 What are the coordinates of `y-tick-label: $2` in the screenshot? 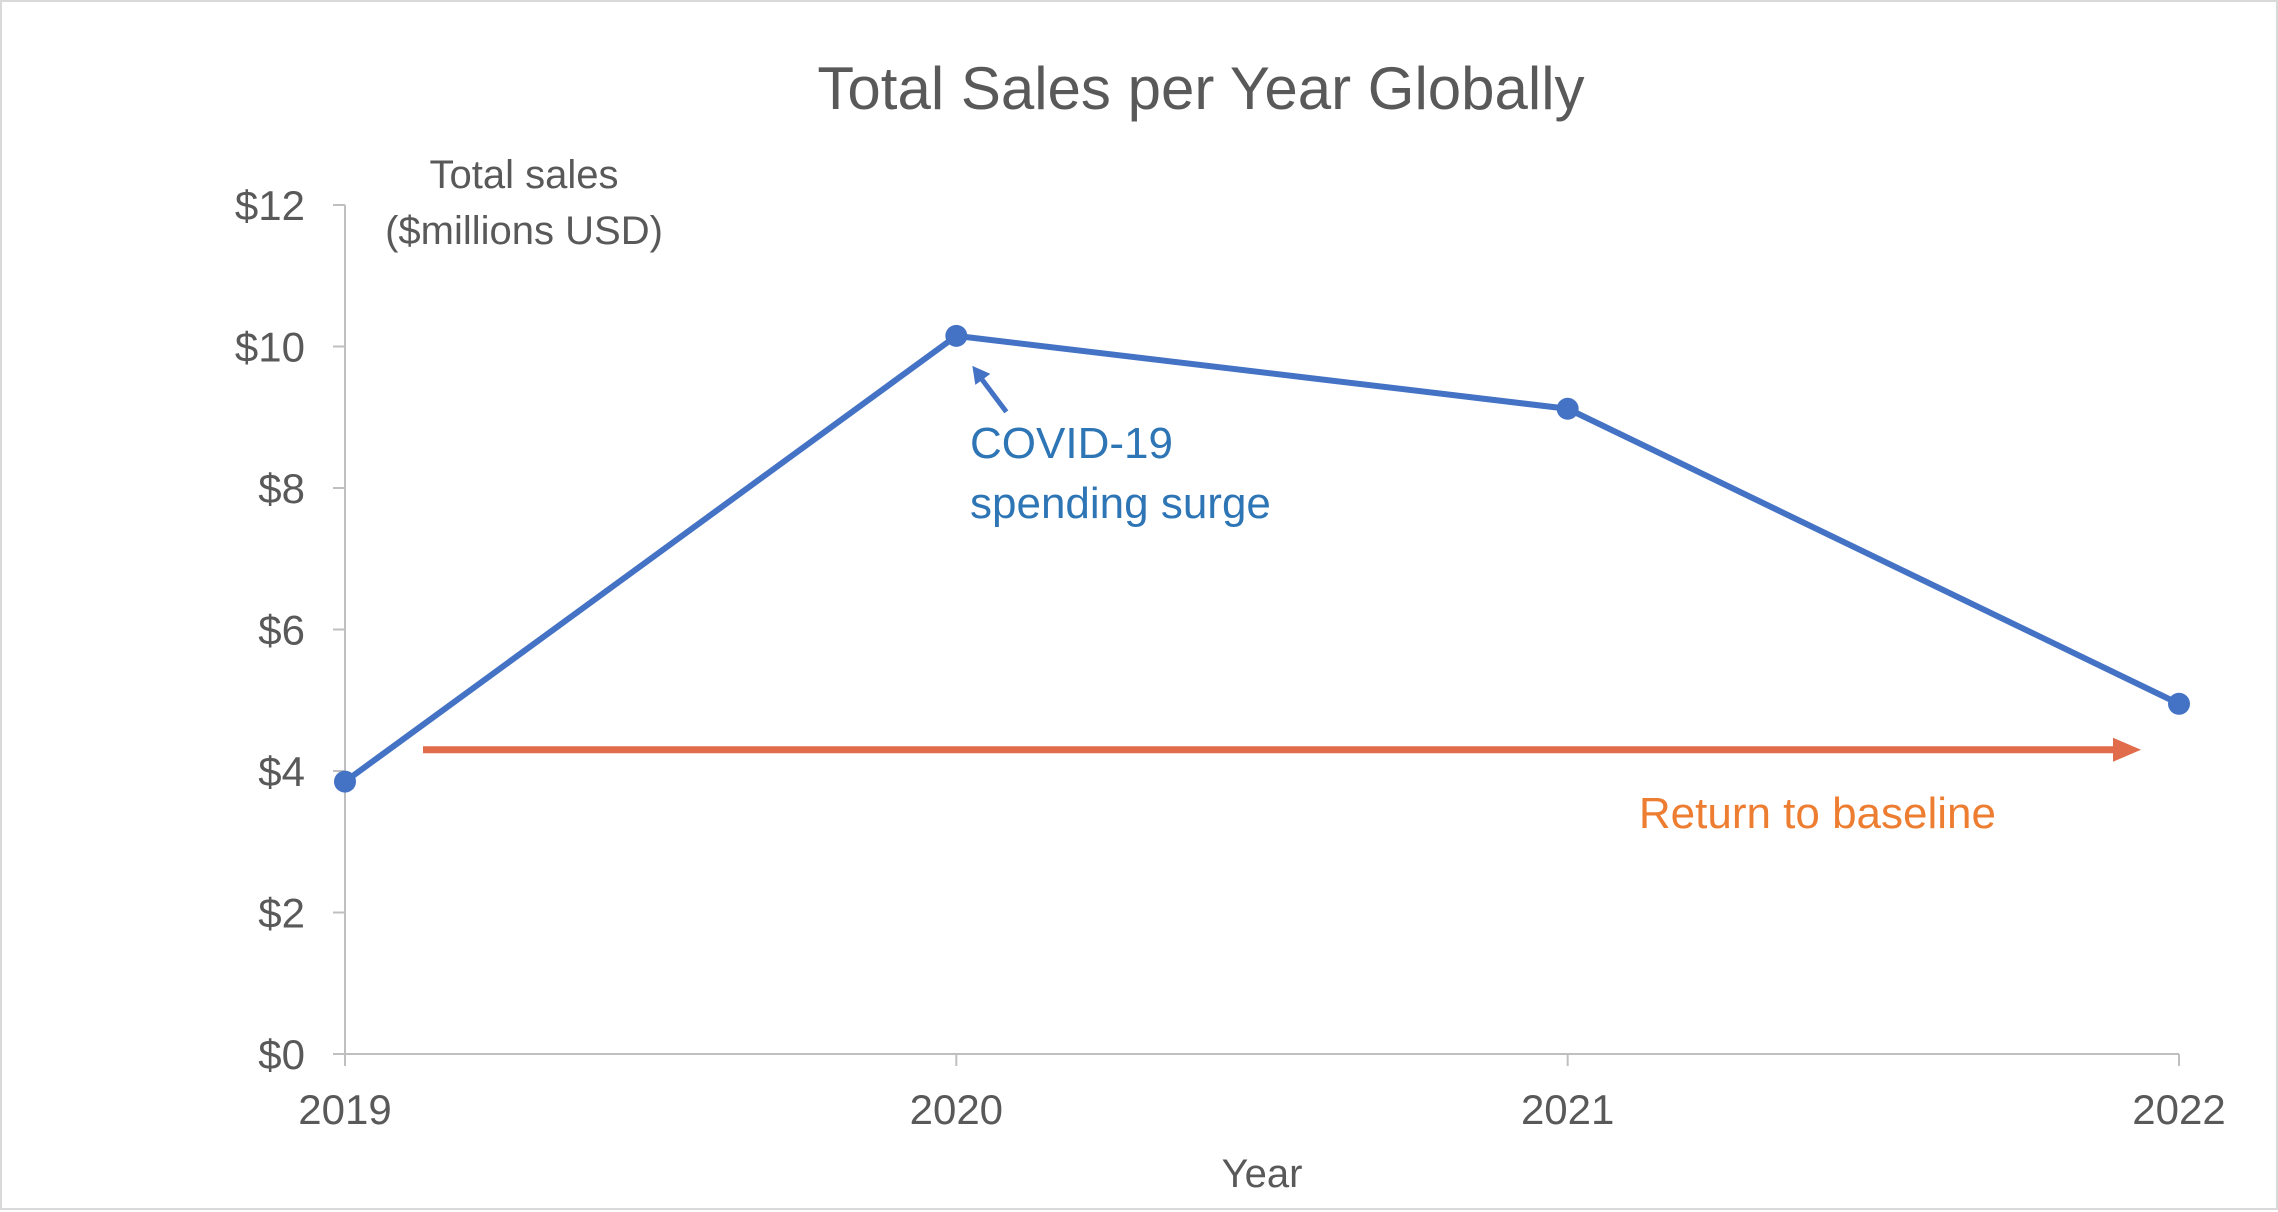 It's located at (281, 913).